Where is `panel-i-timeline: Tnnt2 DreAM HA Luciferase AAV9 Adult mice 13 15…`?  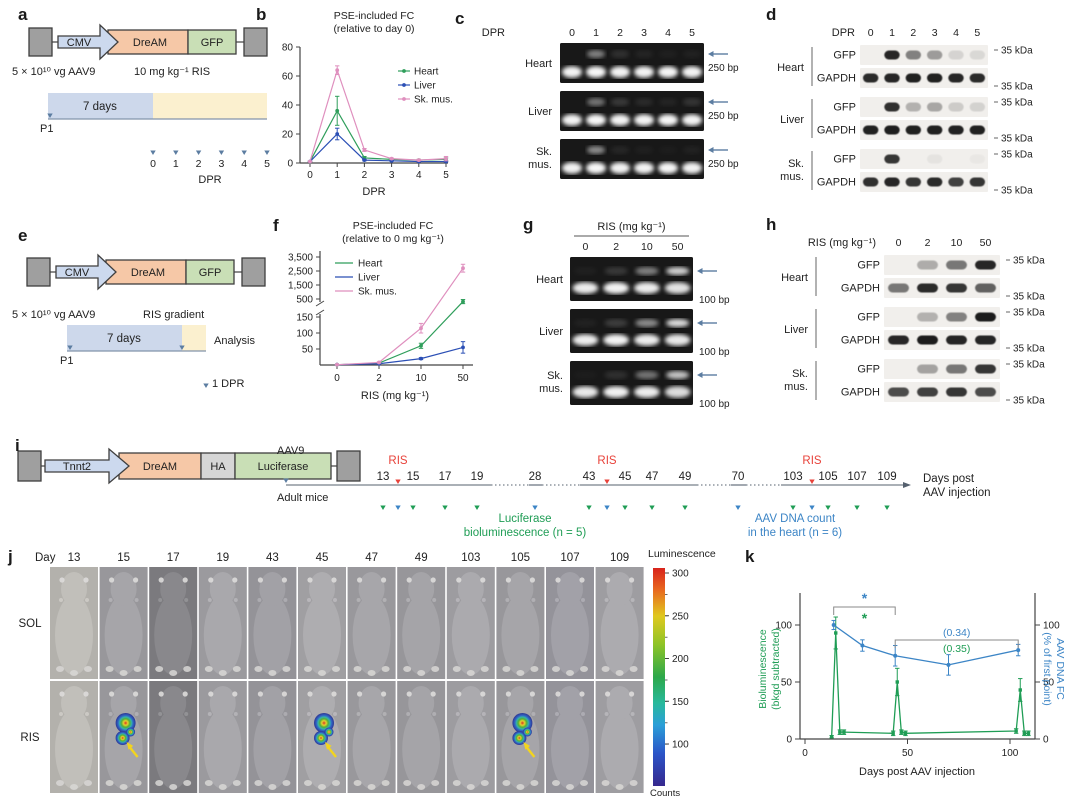 panel-i-timeline: Tnnt2 DreAM HA Luciferase AAV9 Adult mice 13 15… is located at coordinates (504, 492).